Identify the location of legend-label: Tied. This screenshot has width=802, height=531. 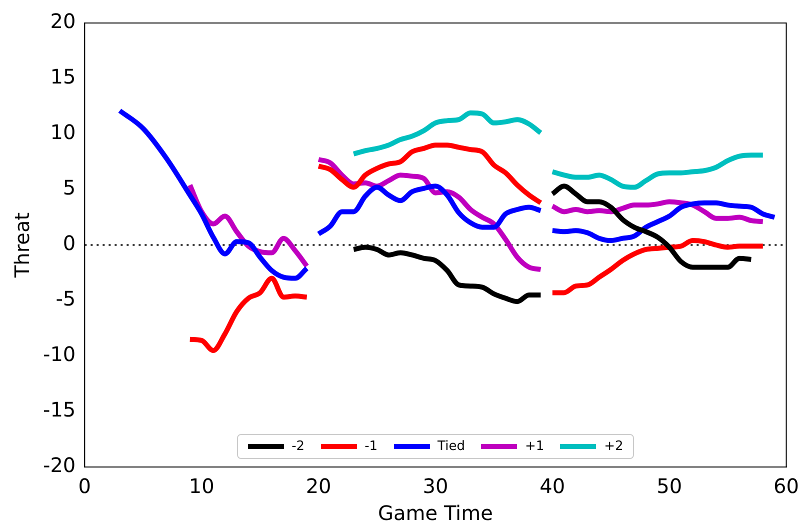
(451, 446).